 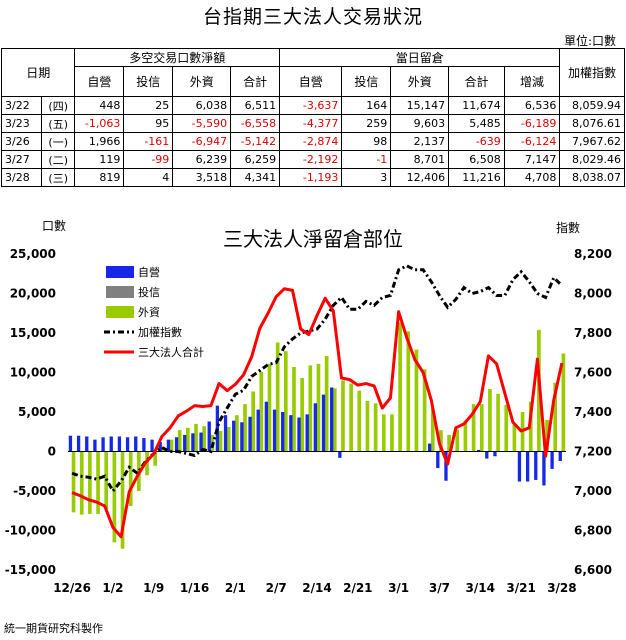 What do you see at coordinates (255, 159) in the screenshot?
I see `cell-oi: 6,259` at bounding box center [255, 159].